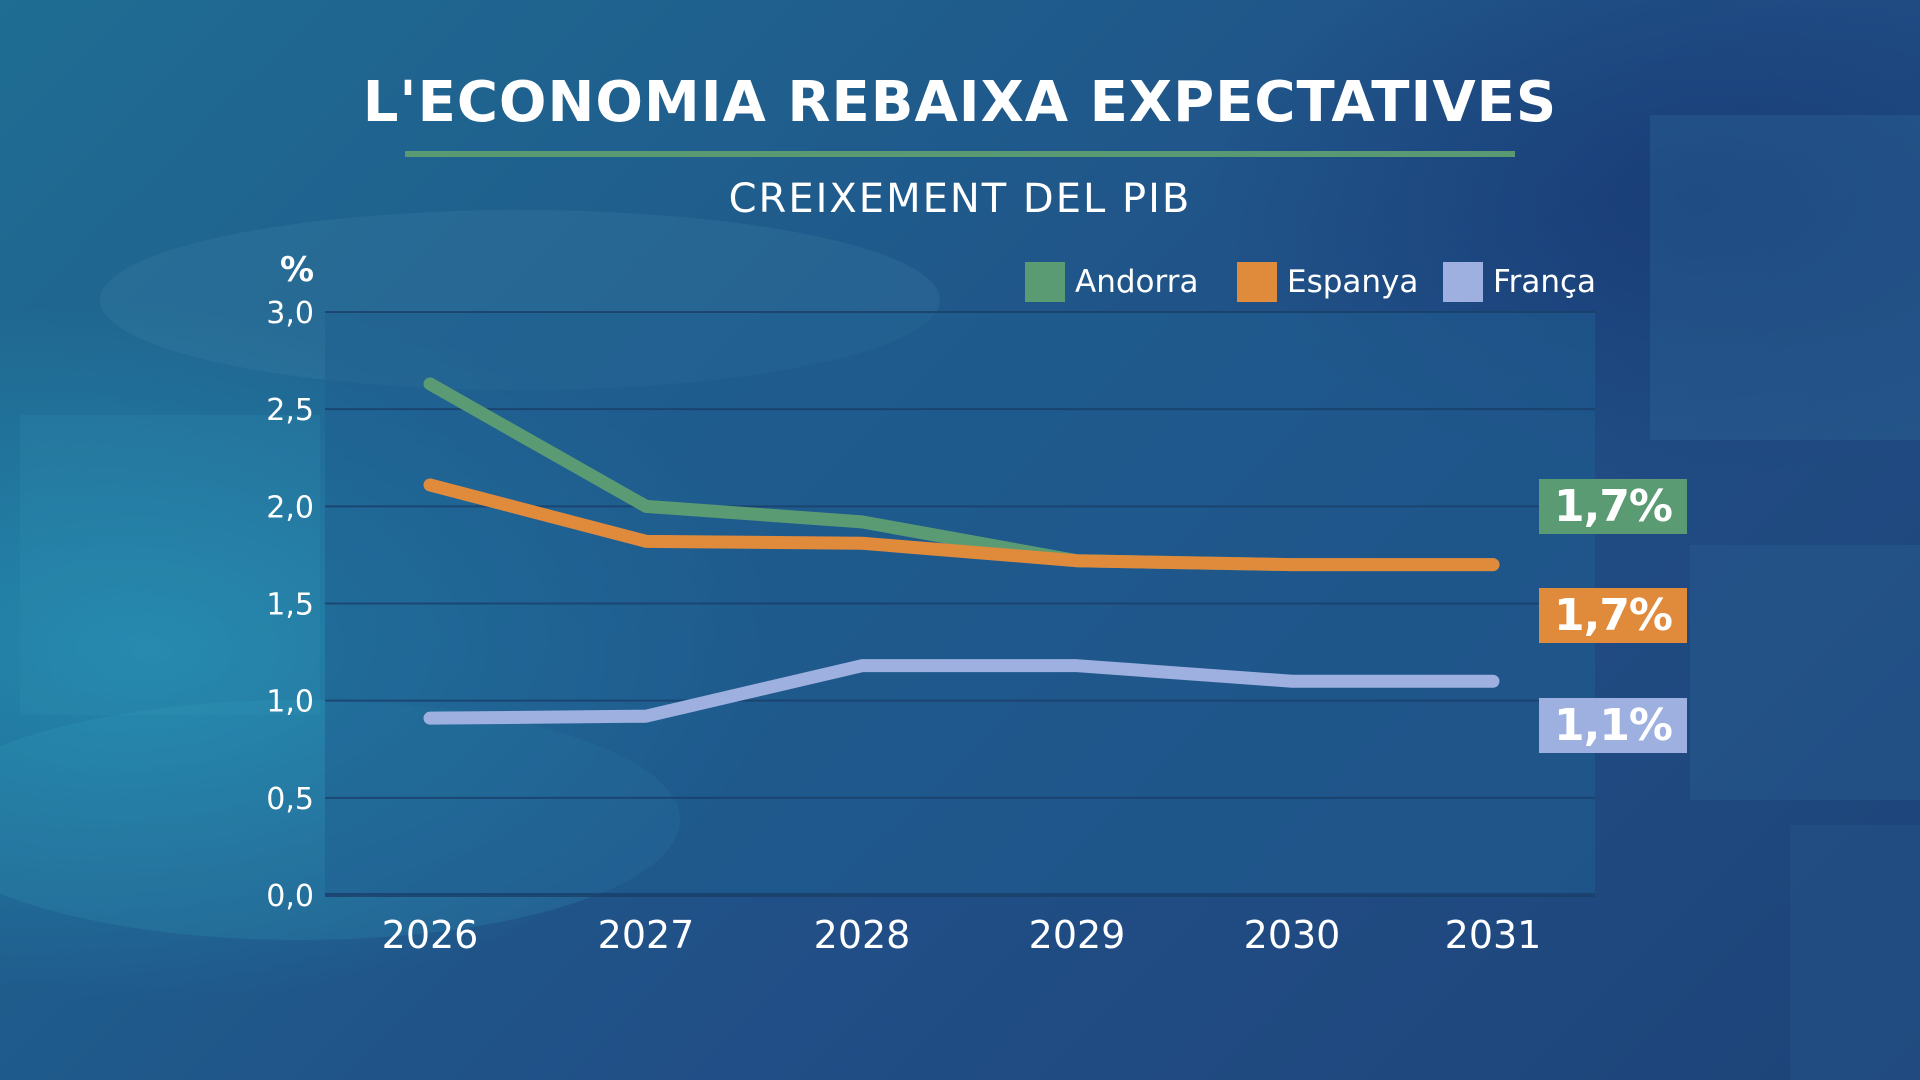 The width and height of the screenshot is (1920, 1080). What do you see at coordinates (297, 270) in the screenshot?
I see `y-axis-unit-label: %` at bounding box center [297, 270].